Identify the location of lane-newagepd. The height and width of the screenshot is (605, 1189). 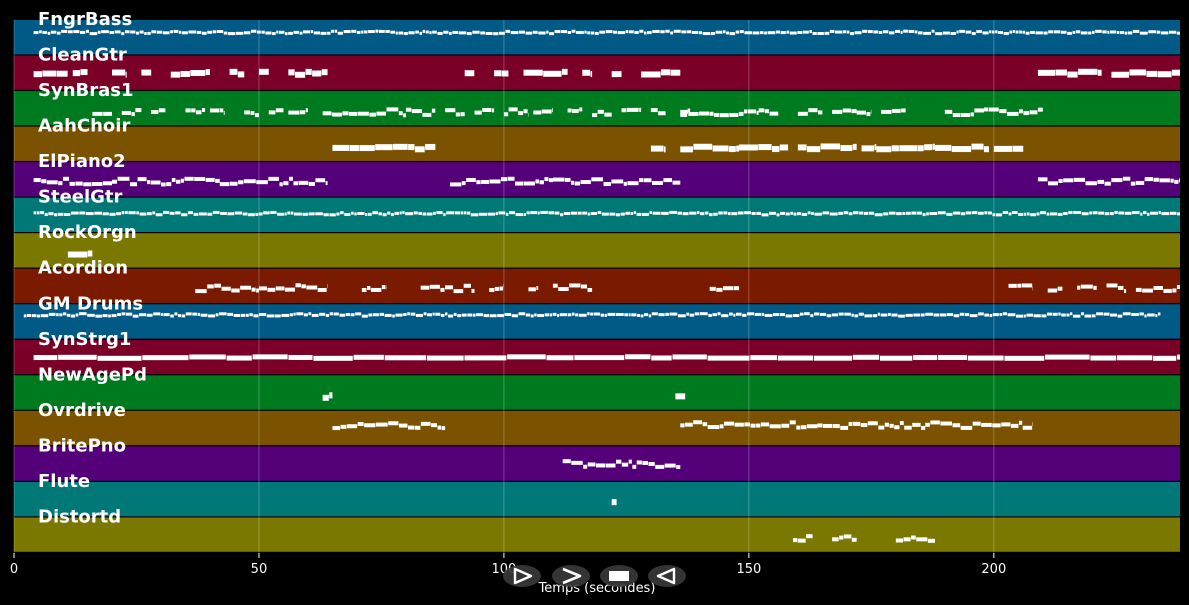
(597, 392).